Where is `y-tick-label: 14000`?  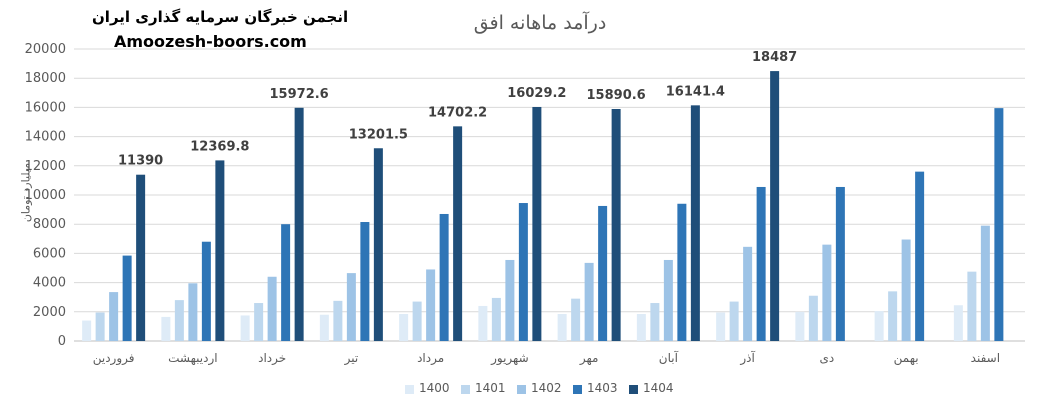 y-tick-label: 14000 is located at coordinates (45, 137).